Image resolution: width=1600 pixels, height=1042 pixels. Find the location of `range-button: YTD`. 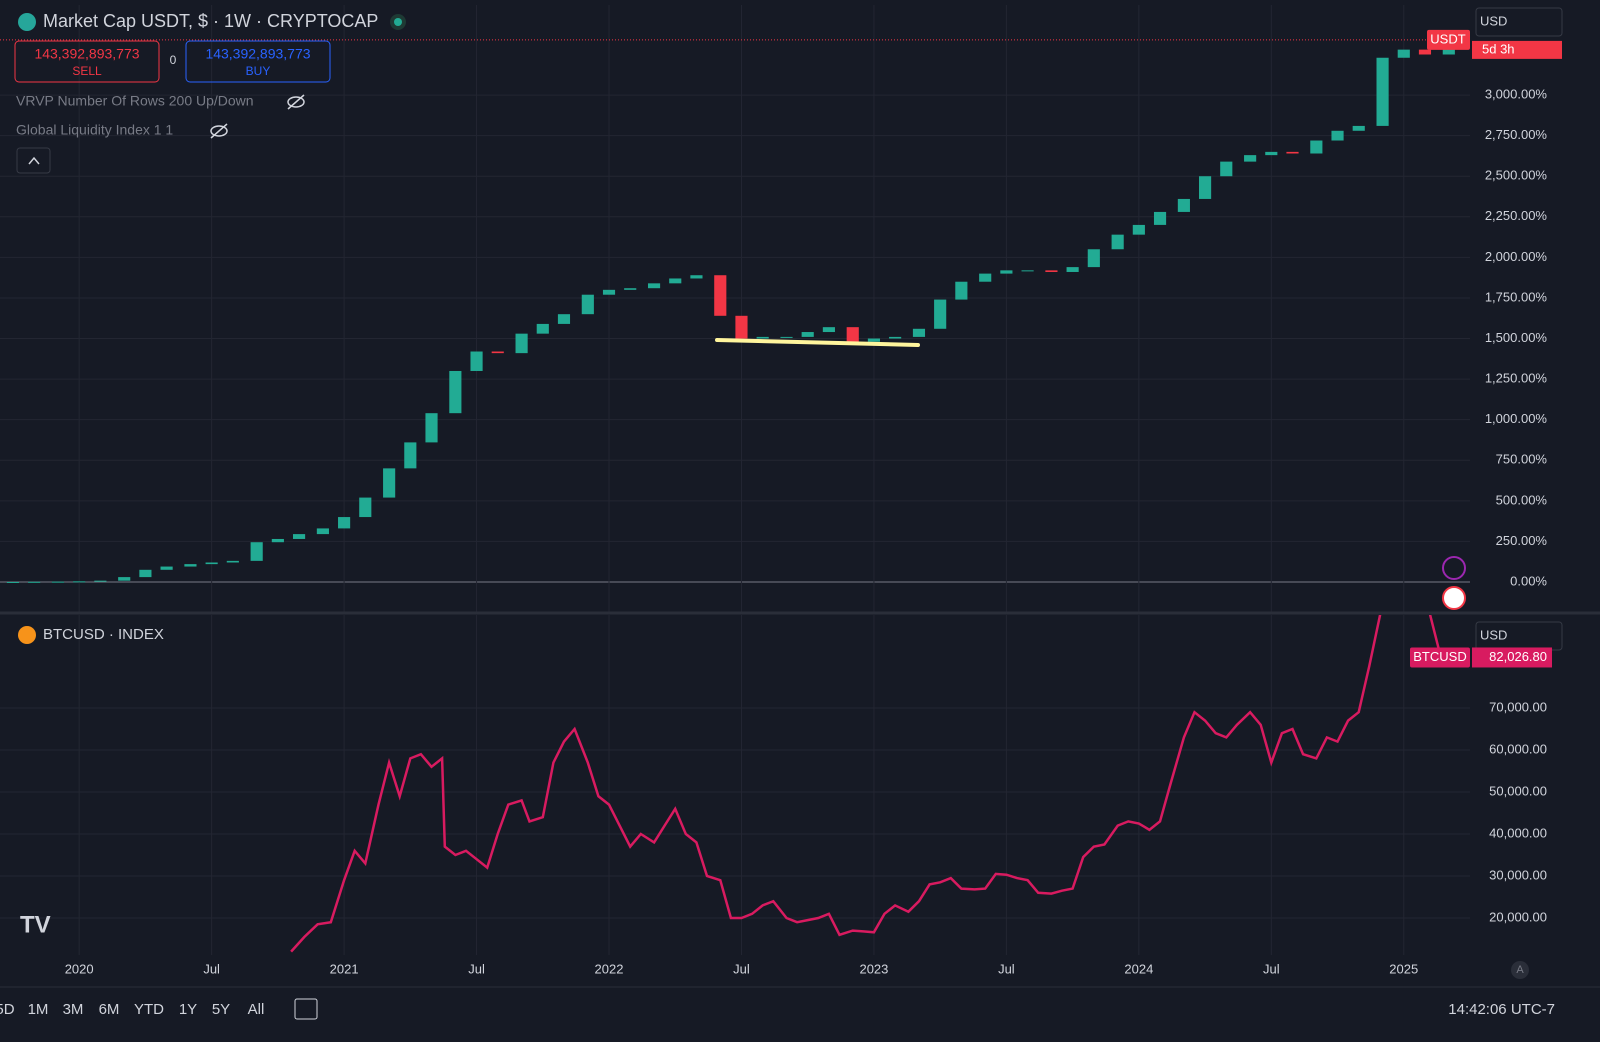

range-button: YTD is located at coordinates (149, 1009).